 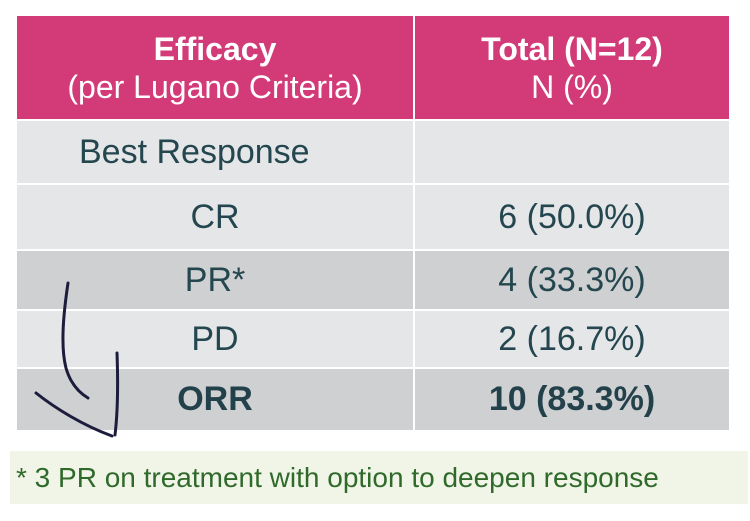 I want to click on header-total: Total (N=12) N (%), so click(x=572, y=67).